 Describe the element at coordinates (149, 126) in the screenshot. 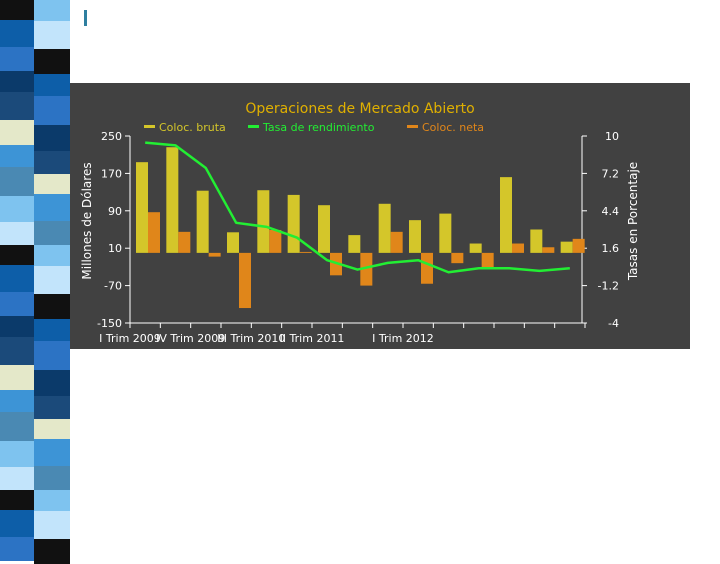

I see `legend-swatch-gross` at that location.